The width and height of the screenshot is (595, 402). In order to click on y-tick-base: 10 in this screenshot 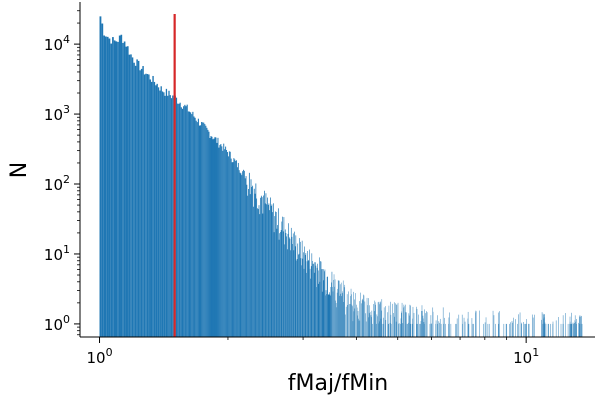, I will do `click(53, 115)`.